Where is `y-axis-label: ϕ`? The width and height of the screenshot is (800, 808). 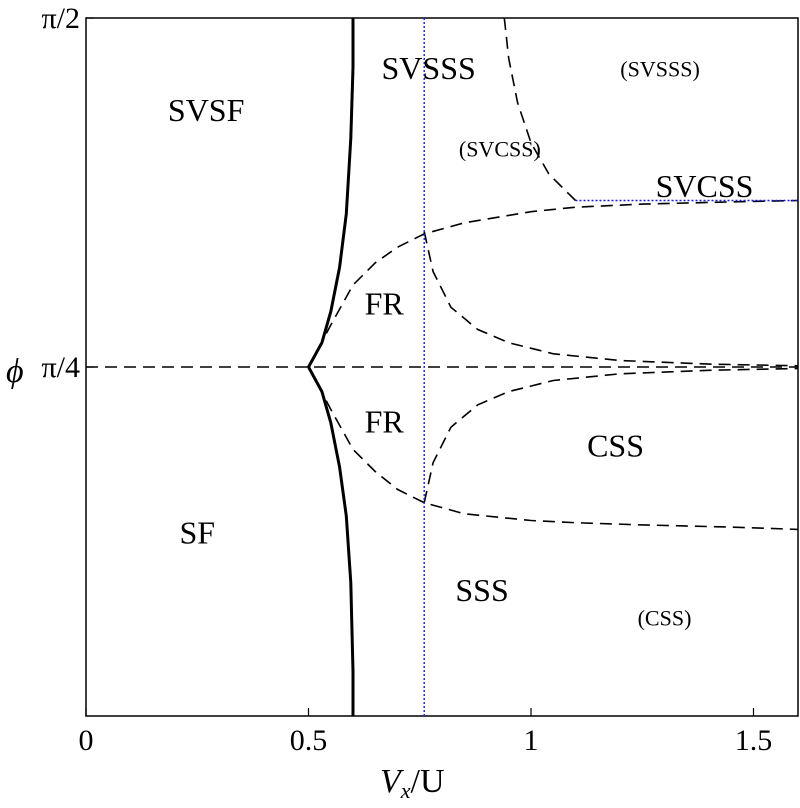 y-axis-label: ϕ is located at coordinates (15, 371).